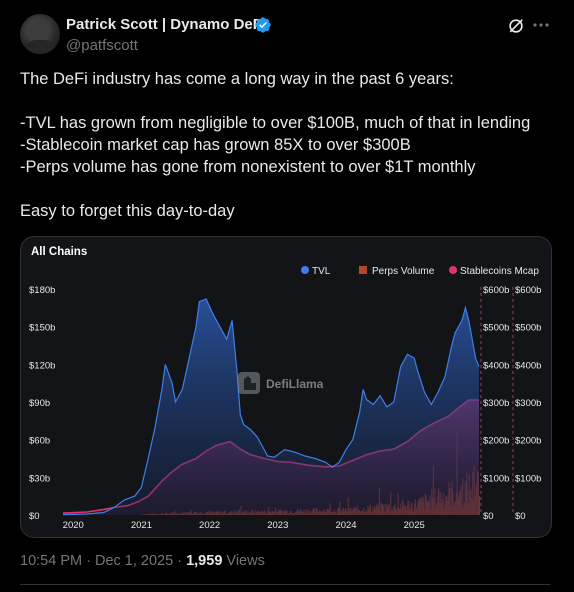 Image resolution: width=574 pixels, height=592 pixels. I want to click on perps-bar, so click(479, 505).